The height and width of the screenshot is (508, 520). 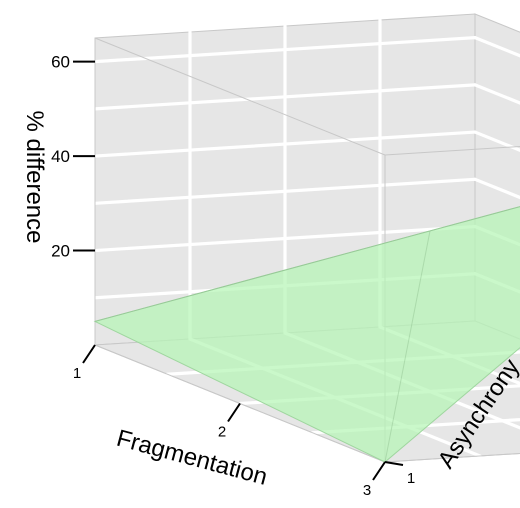 What do you see at coordinates (60, 251) in the screenshot?
I see `z-tick-label: 20` at bounding box center [60, 251].